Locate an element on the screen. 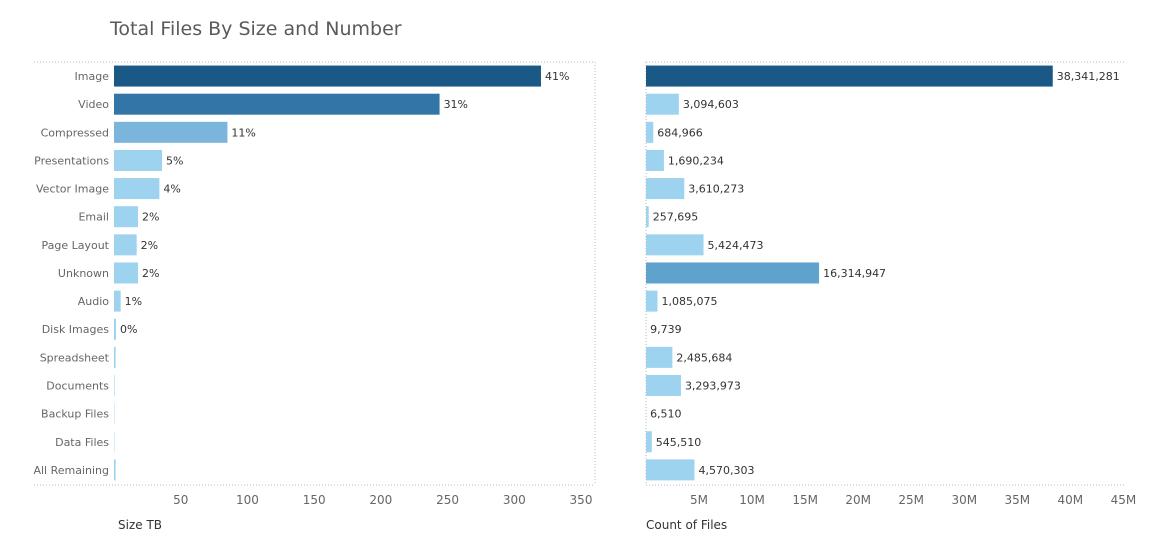 This screenshot has height=542, width=1161. count-tick-label: 45M is located at coordinates (1124, 500).